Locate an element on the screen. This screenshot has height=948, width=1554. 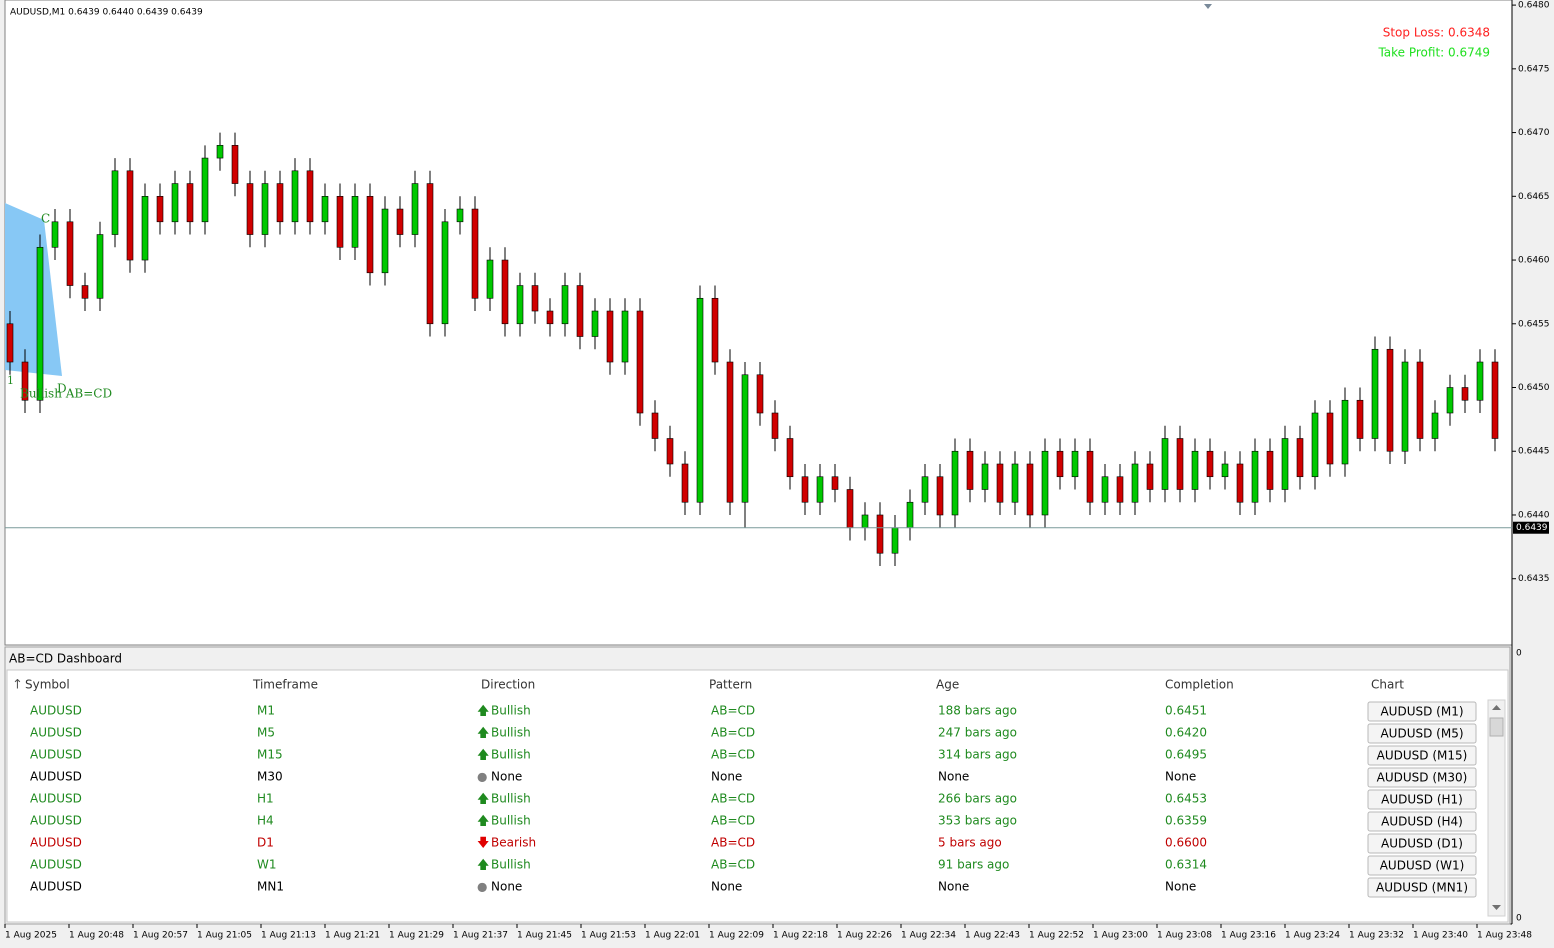
x-tick-label: 1 Aug 22:09 is located at coordinates (736, 936).